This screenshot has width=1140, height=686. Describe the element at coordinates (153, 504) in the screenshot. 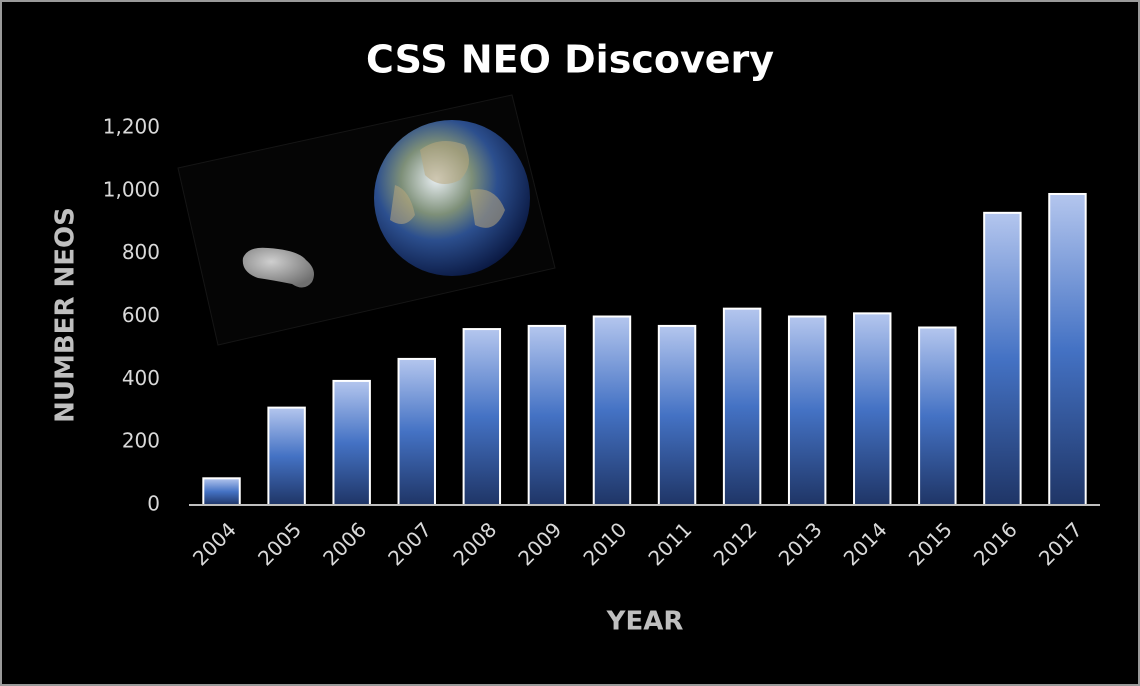

I see `y-tick-label: 0` at that location.